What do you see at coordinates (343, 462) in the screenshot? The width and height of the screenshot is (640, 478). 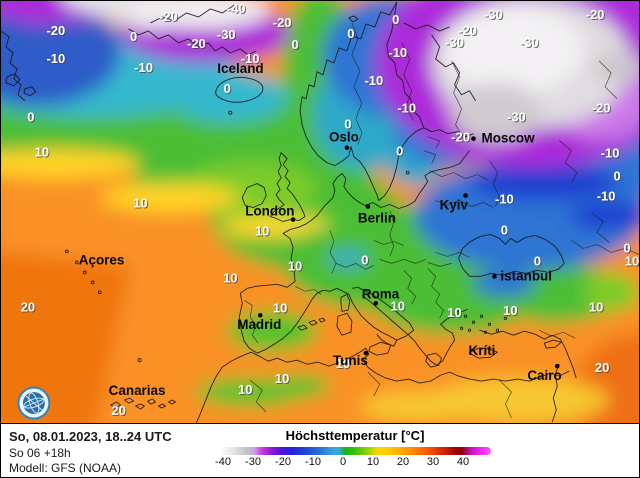 I see `legend-tick-label: 0` at bounding box center [343, 462].